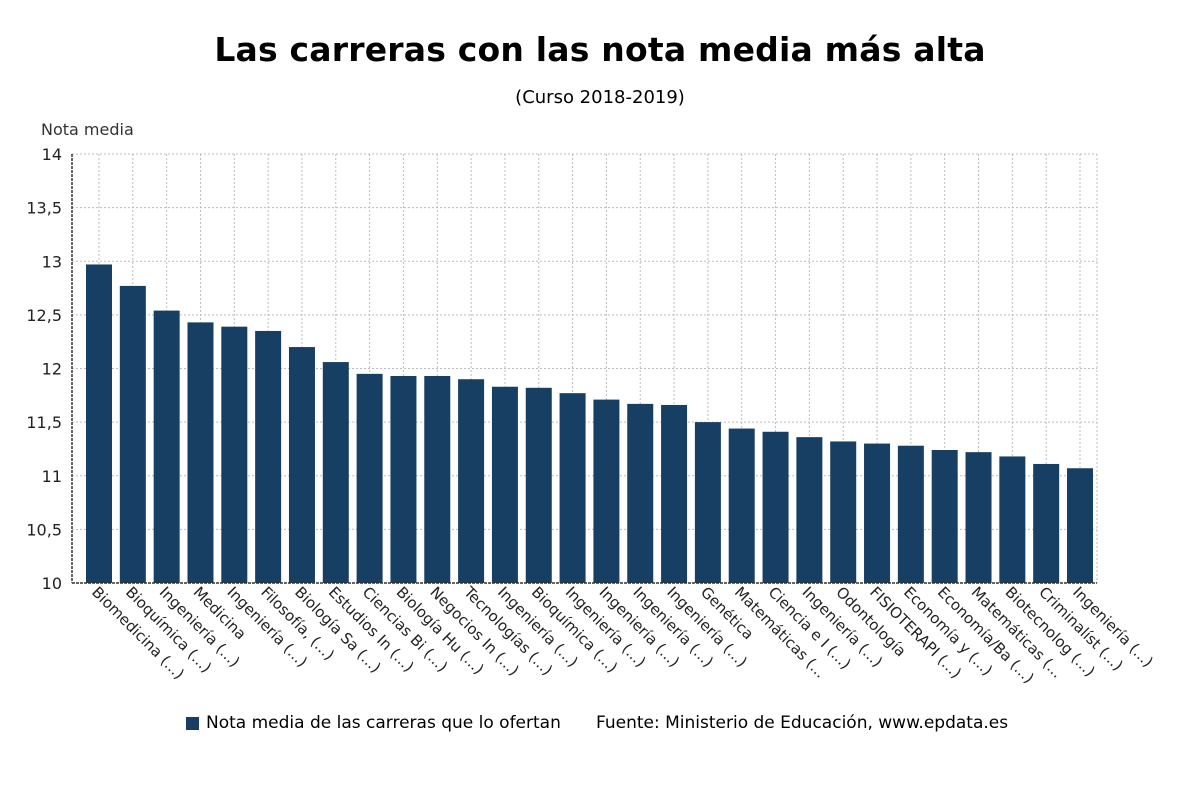 Image resolution: width=1200 pixels, height=809 pixels. Describe the element at coordinates (52, 369) in the screenshot. I see `y-tick-label: 12` at that location.